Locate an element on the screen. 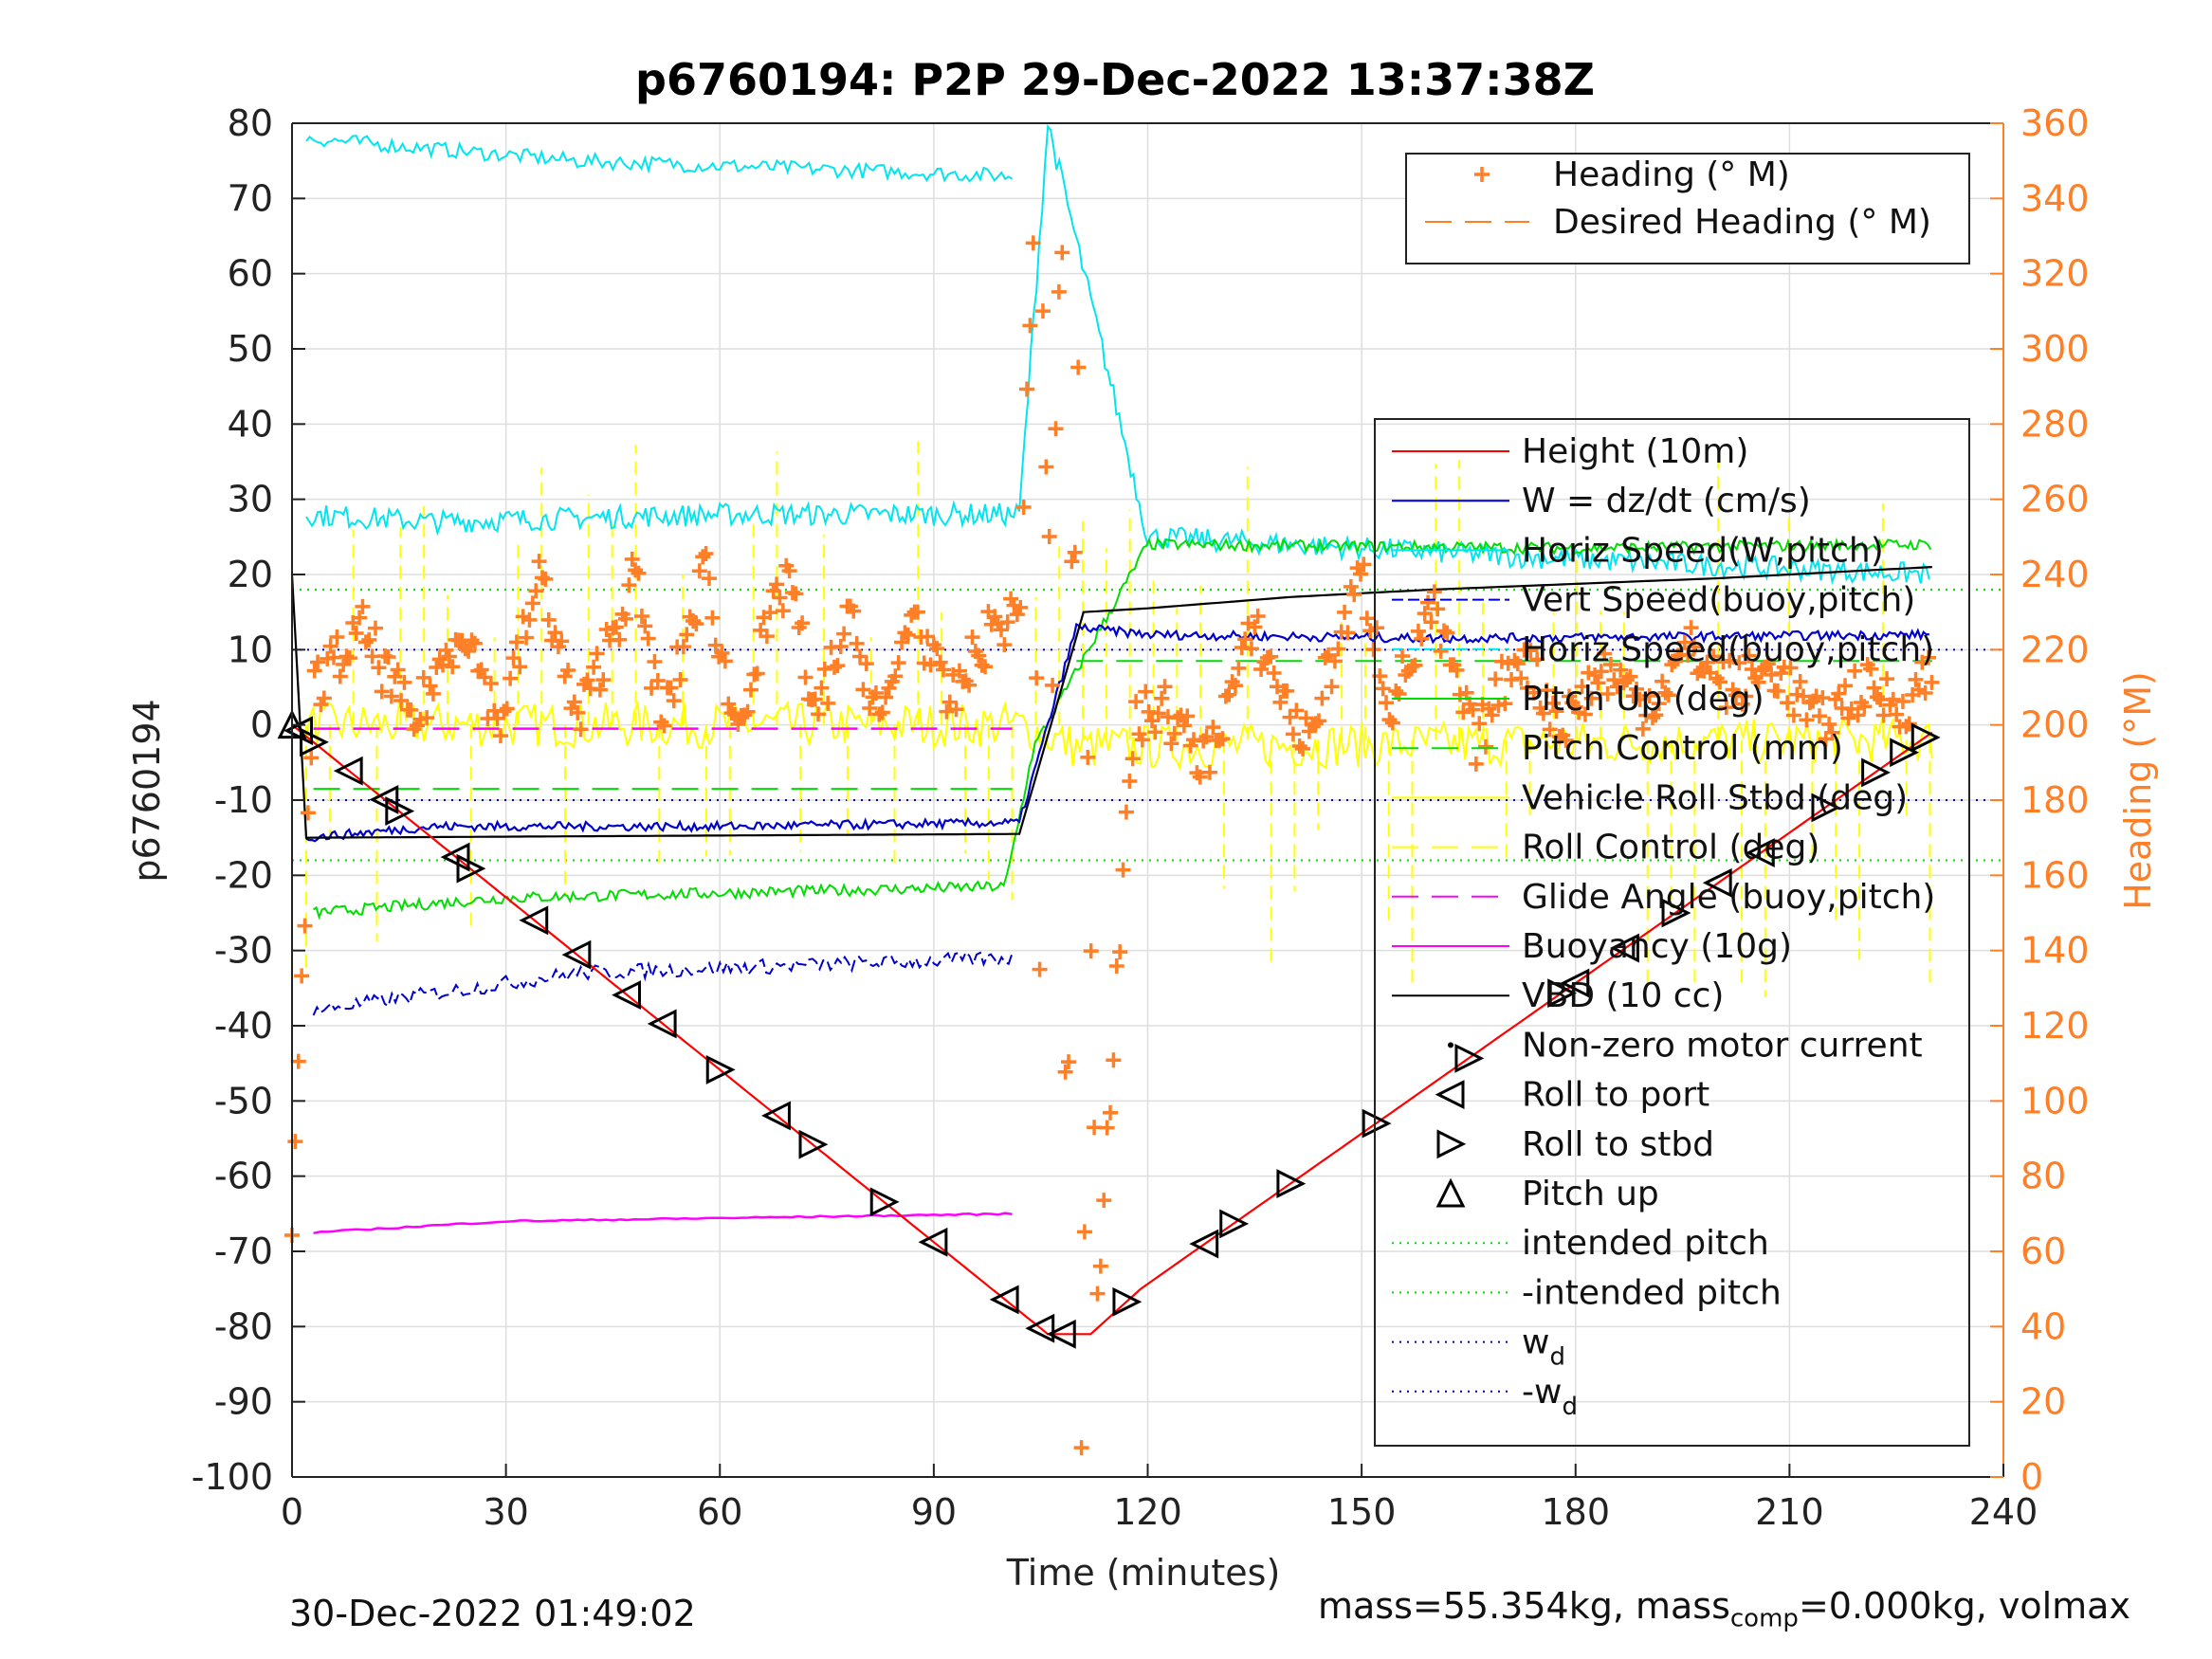 The width and height of the screenshot is (2212, 1659). legend-top: Heading (° M) Desired Heading (° M) is located at coordinates (1687, 208).